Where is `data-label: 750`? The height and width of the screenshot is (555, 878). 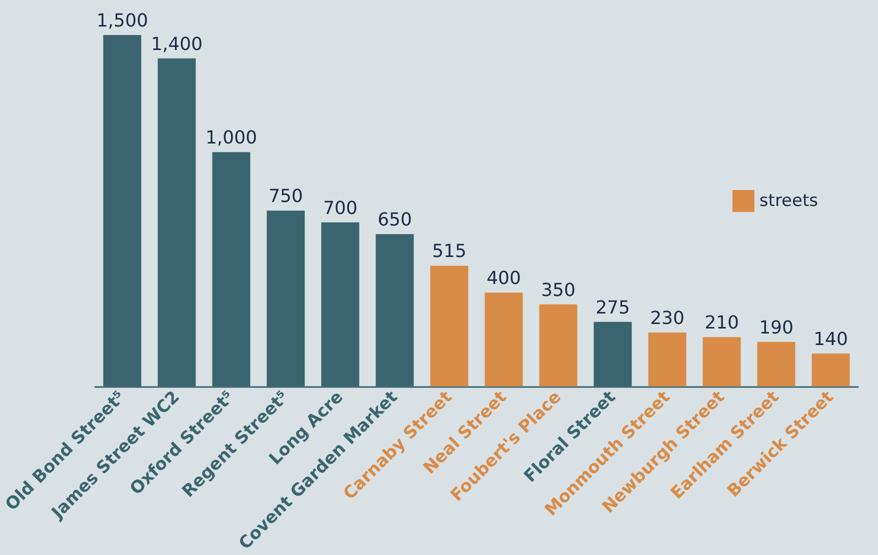
data-label: 750 is located at coordinates (285, 197).